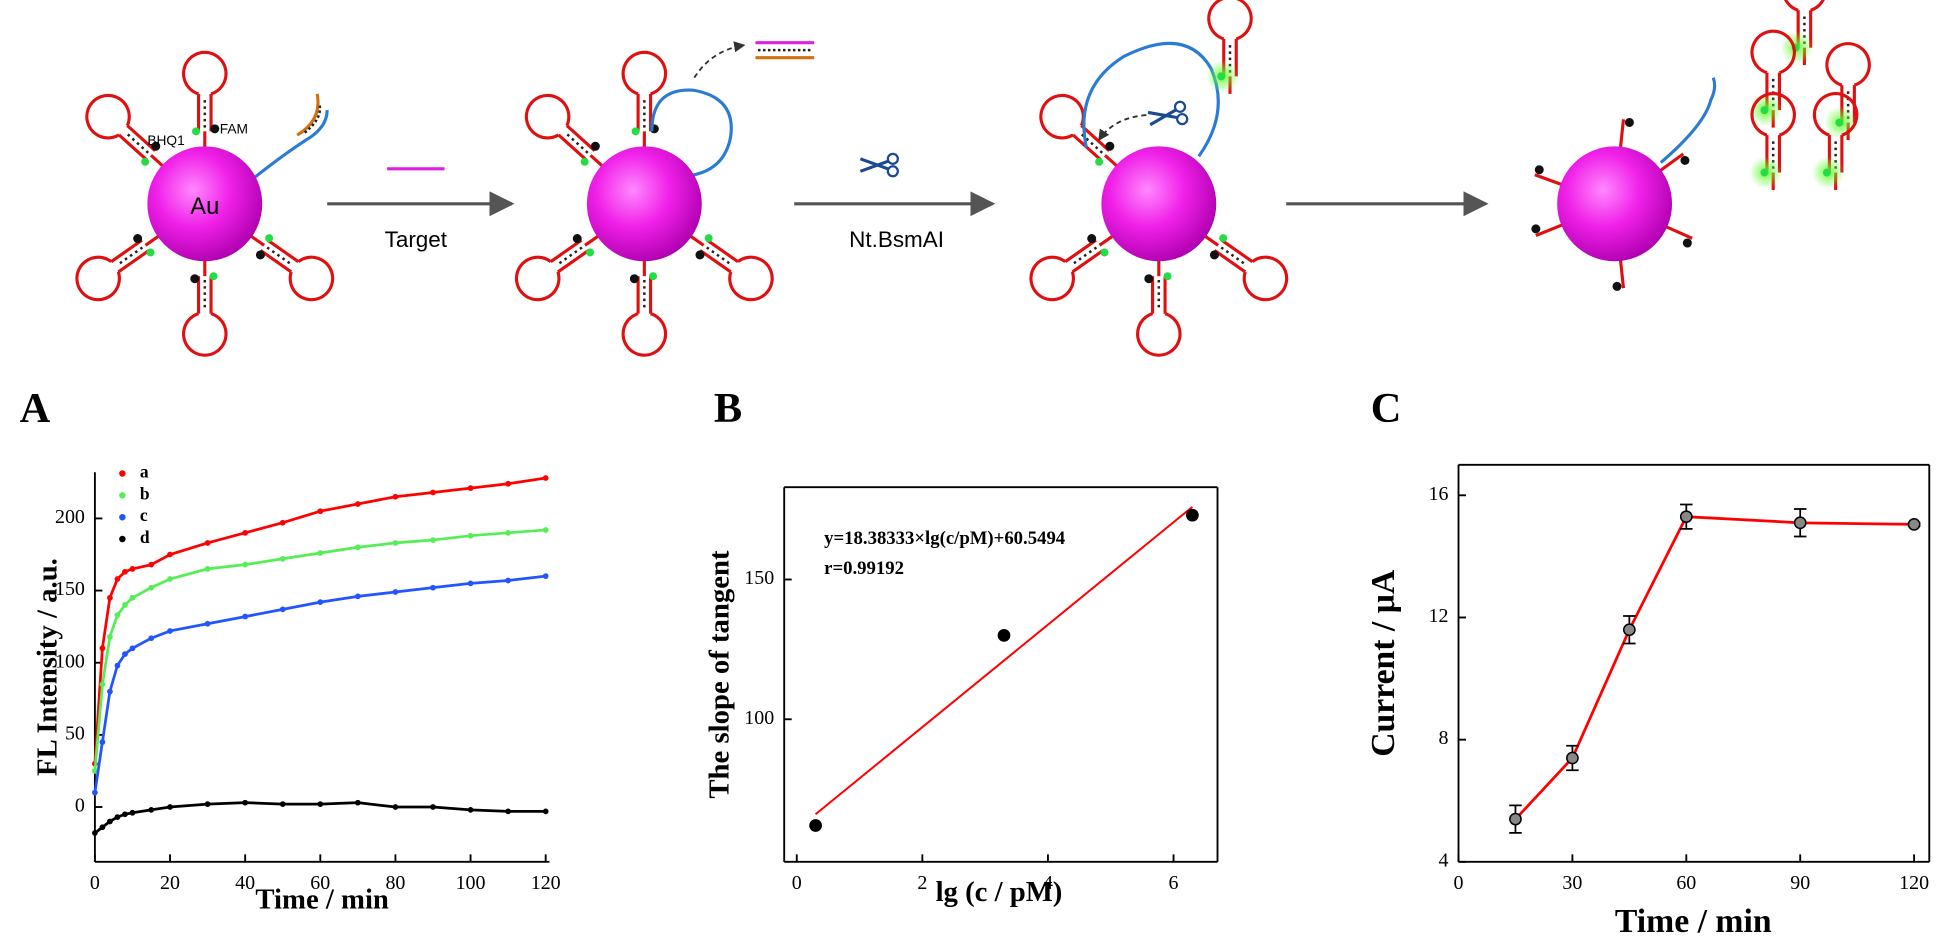 The image size is (1958, 942). Describe the element at coordinates (759, 718) in the screenshot. I see `y-tick-label: 100` at that location.